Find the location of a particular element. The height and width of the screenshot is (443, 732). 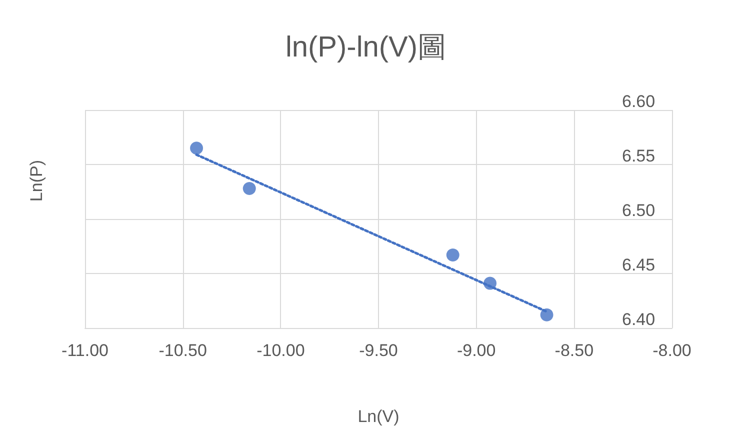

x-tick-label: -11.00 is located at coordinates (85, 350).